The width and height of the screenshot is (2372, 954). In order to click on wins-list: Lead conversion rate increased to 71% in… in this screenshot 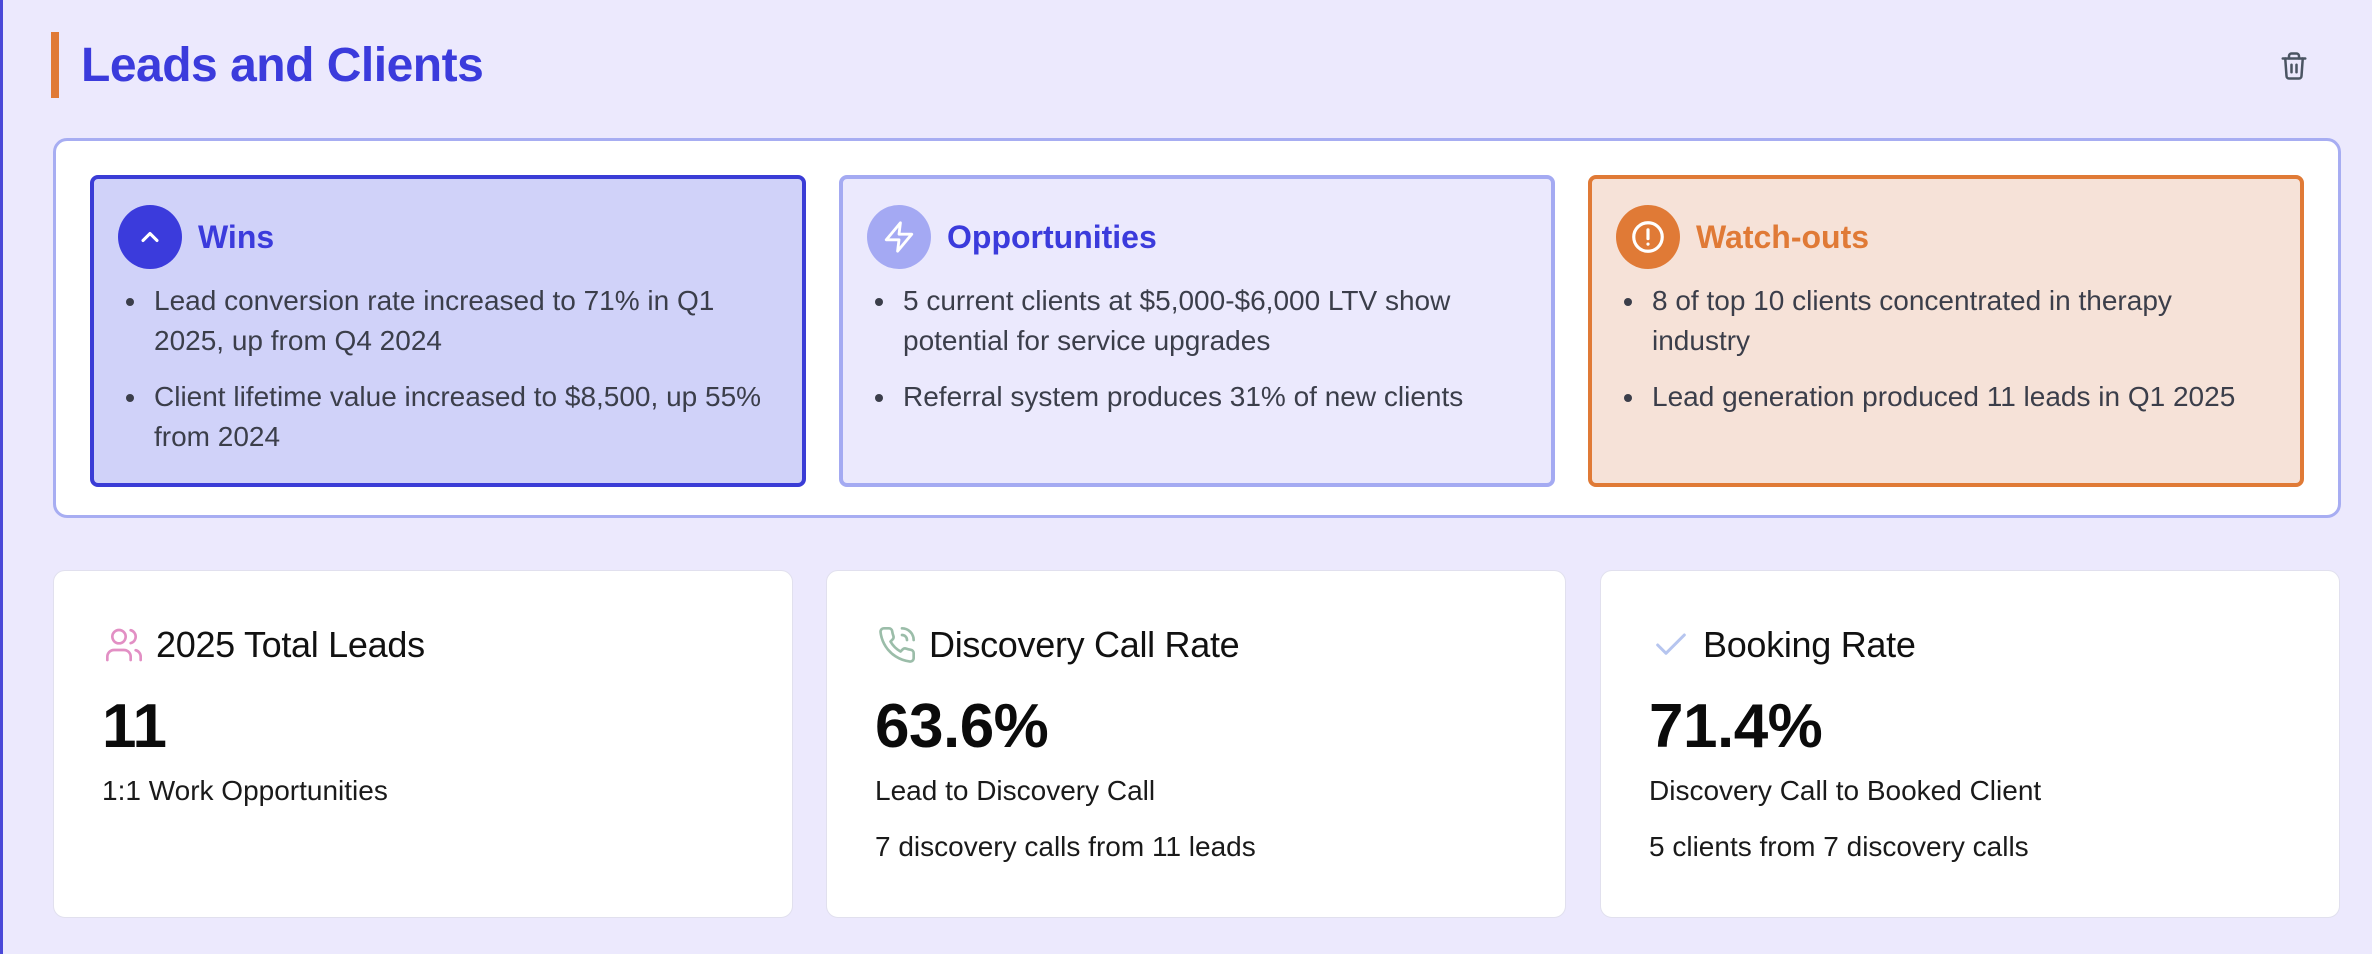, I will do `click(448, 369)`.